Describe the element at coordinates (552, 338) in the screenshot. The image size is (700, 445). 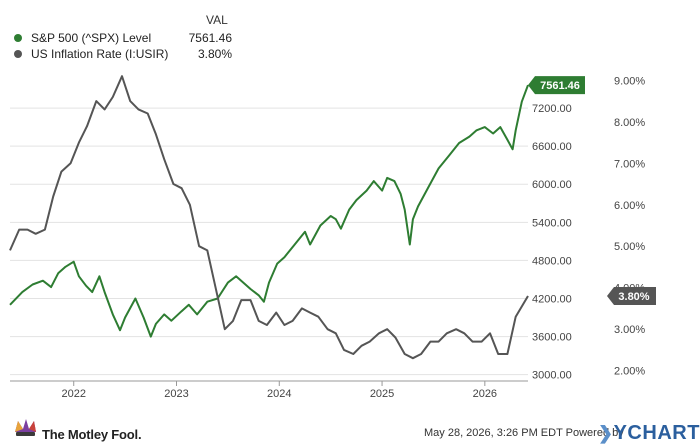
I see `y-left-tick-label: 3600.00` at that location.